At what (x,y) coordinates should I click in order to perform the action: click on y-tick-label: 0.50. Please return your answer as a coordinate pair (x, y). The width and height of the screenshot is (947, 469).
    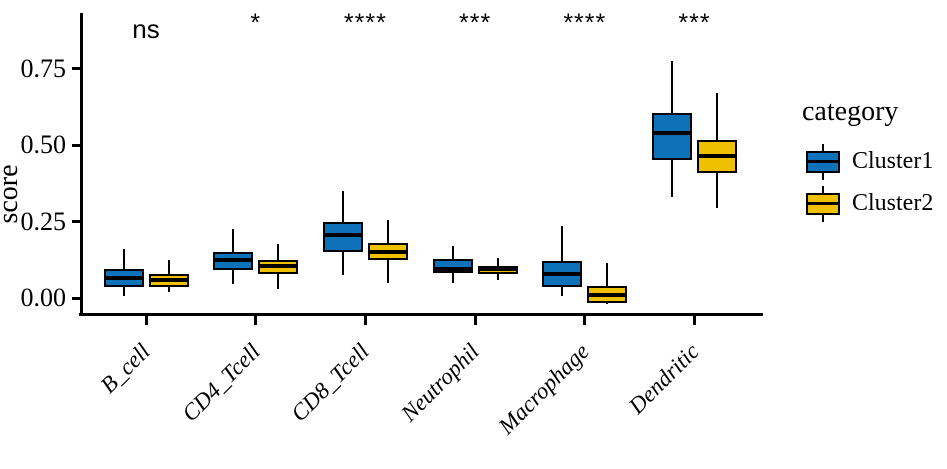
    Looking at the image, I should click on (43, 144).